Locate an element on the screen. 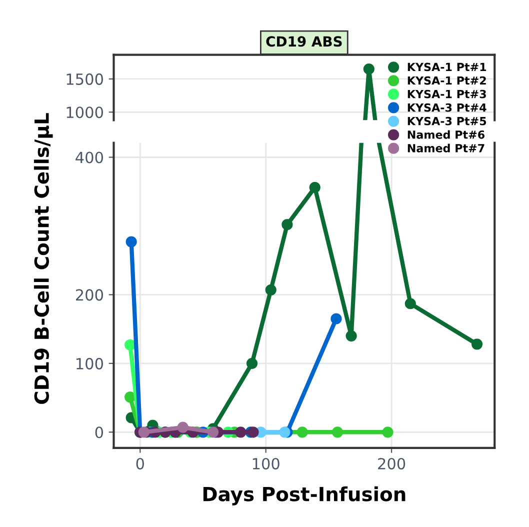 This screenshot has width=529, height=527. x-tick-label: 200 is located at coordinates (392, 464).